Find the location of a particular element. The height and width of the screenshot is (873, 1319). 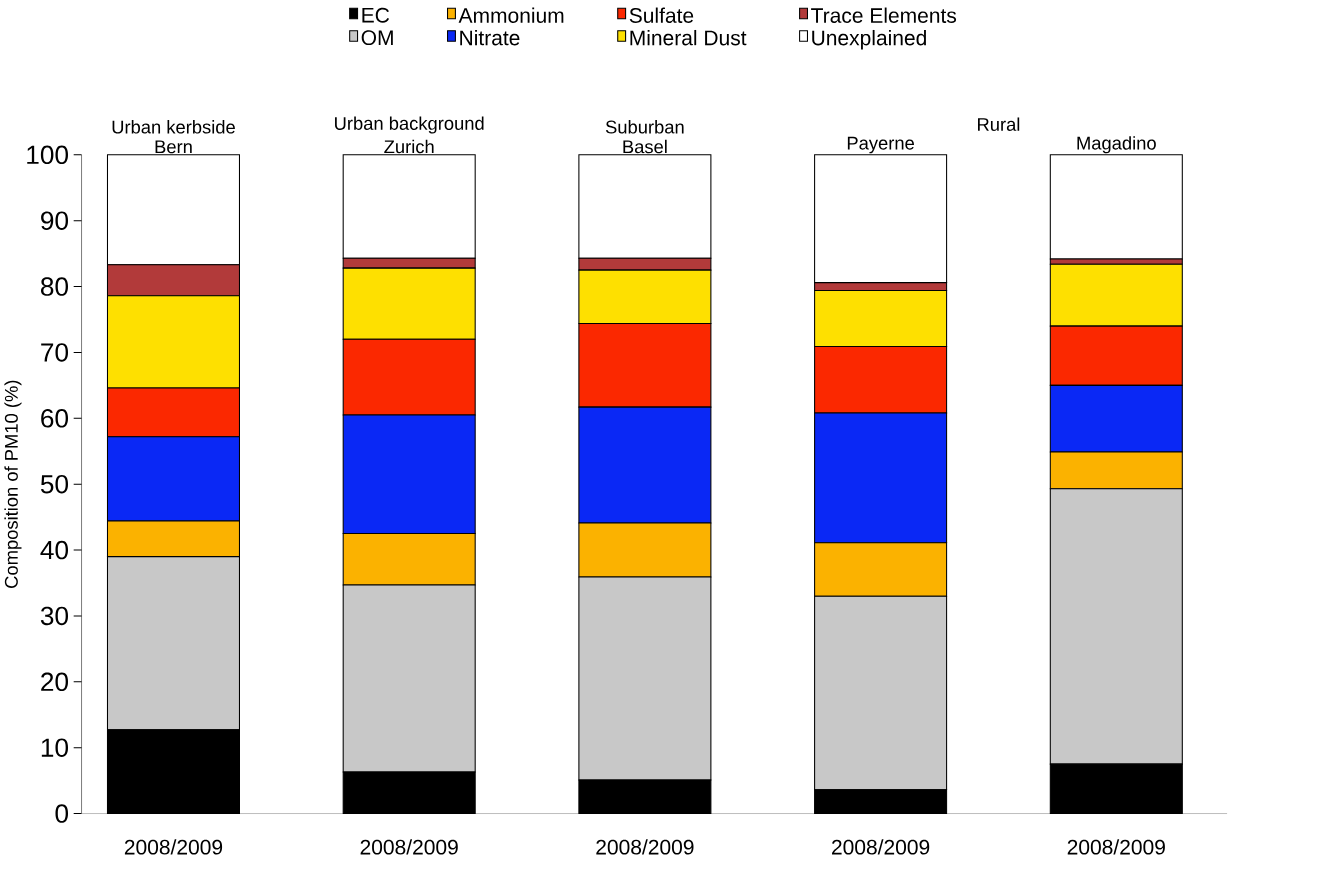

legend-label: OM is located at coordinates (377, 38).